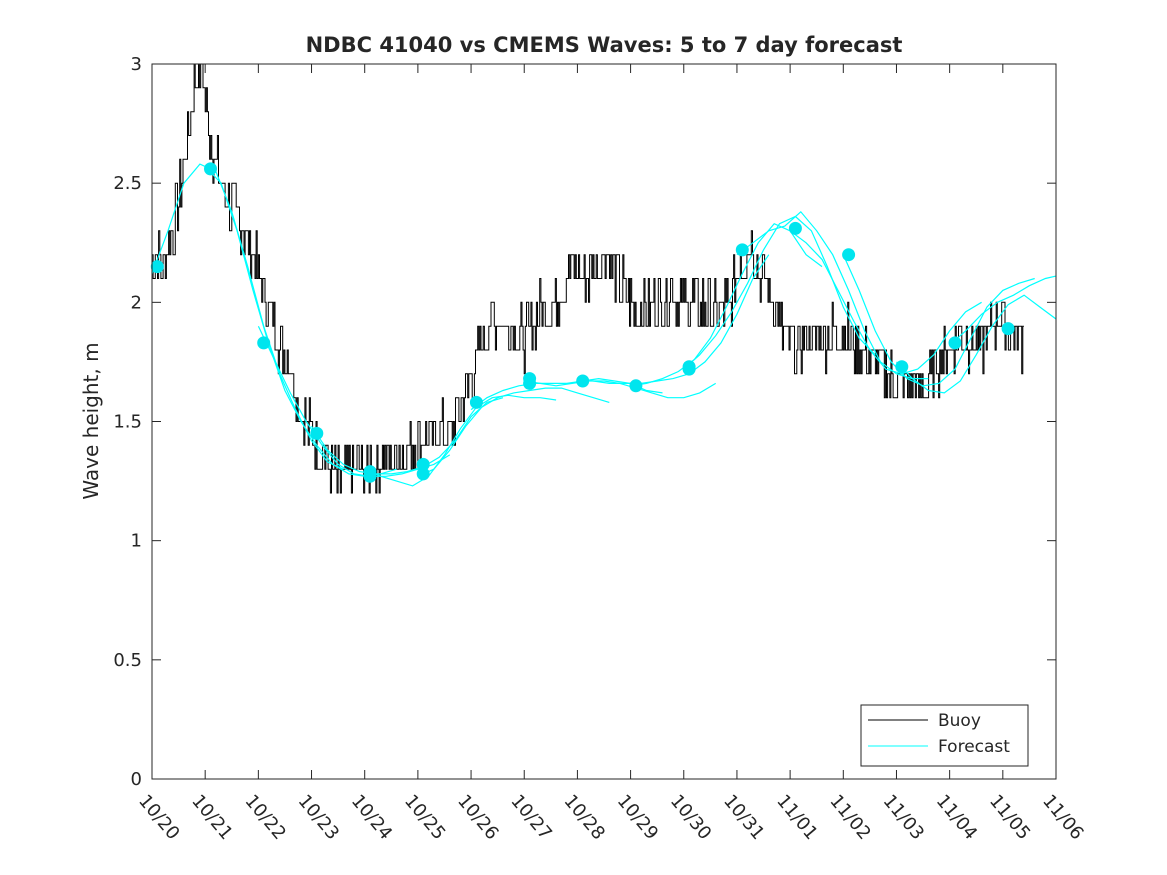 The width and height of the screenshot is (1167, 875). Describe the element at coordinates (136, 64) in the screenshot. I see `y-tick-label: 3` at that location.